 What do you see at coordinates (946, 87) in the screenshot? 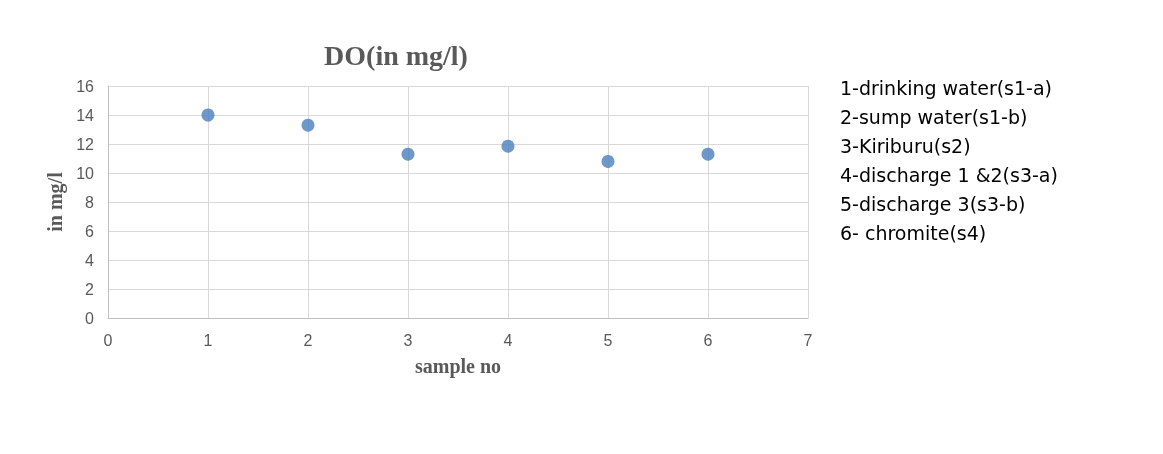
I see `text: 1-drinking water(s1-a)` at bounding box center [946, 87].